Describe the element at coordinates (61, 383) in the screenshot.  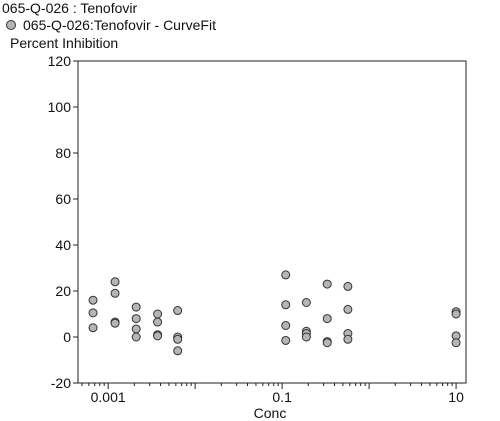
I see `y-tick-label: -20` at that location.